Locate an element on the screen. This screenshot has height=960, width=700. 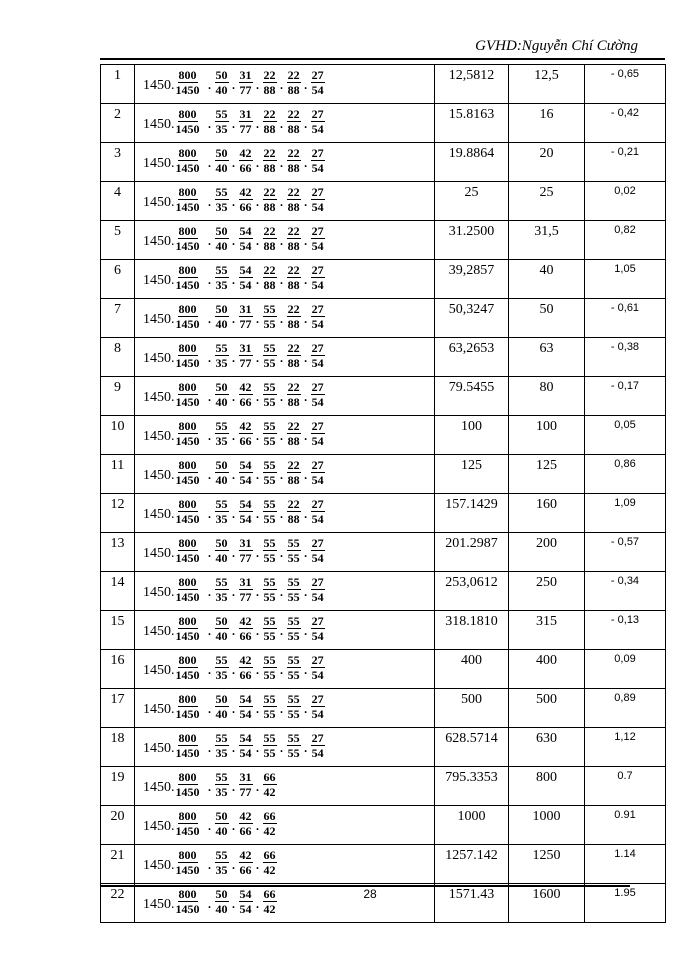
denominator: 77 is located at coordinates (245, 558).